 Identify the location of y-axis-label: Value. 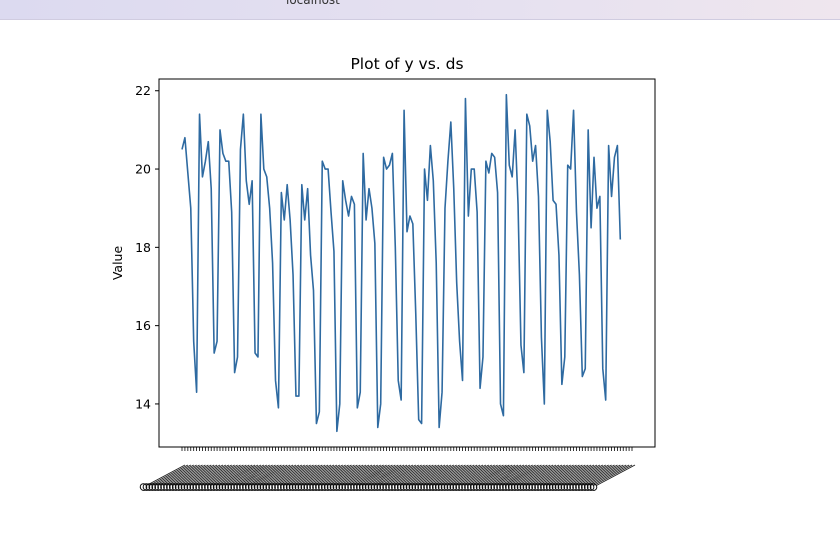
(117, 263).